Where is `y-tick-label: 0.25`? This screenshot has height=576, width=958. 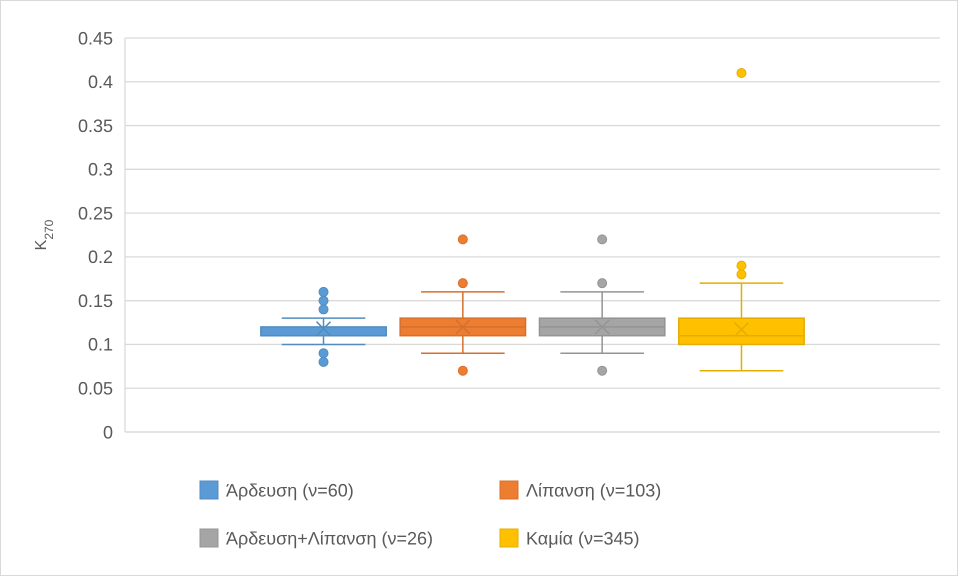
y-tick-label: 0.25 is located at coordinates (95, 213).